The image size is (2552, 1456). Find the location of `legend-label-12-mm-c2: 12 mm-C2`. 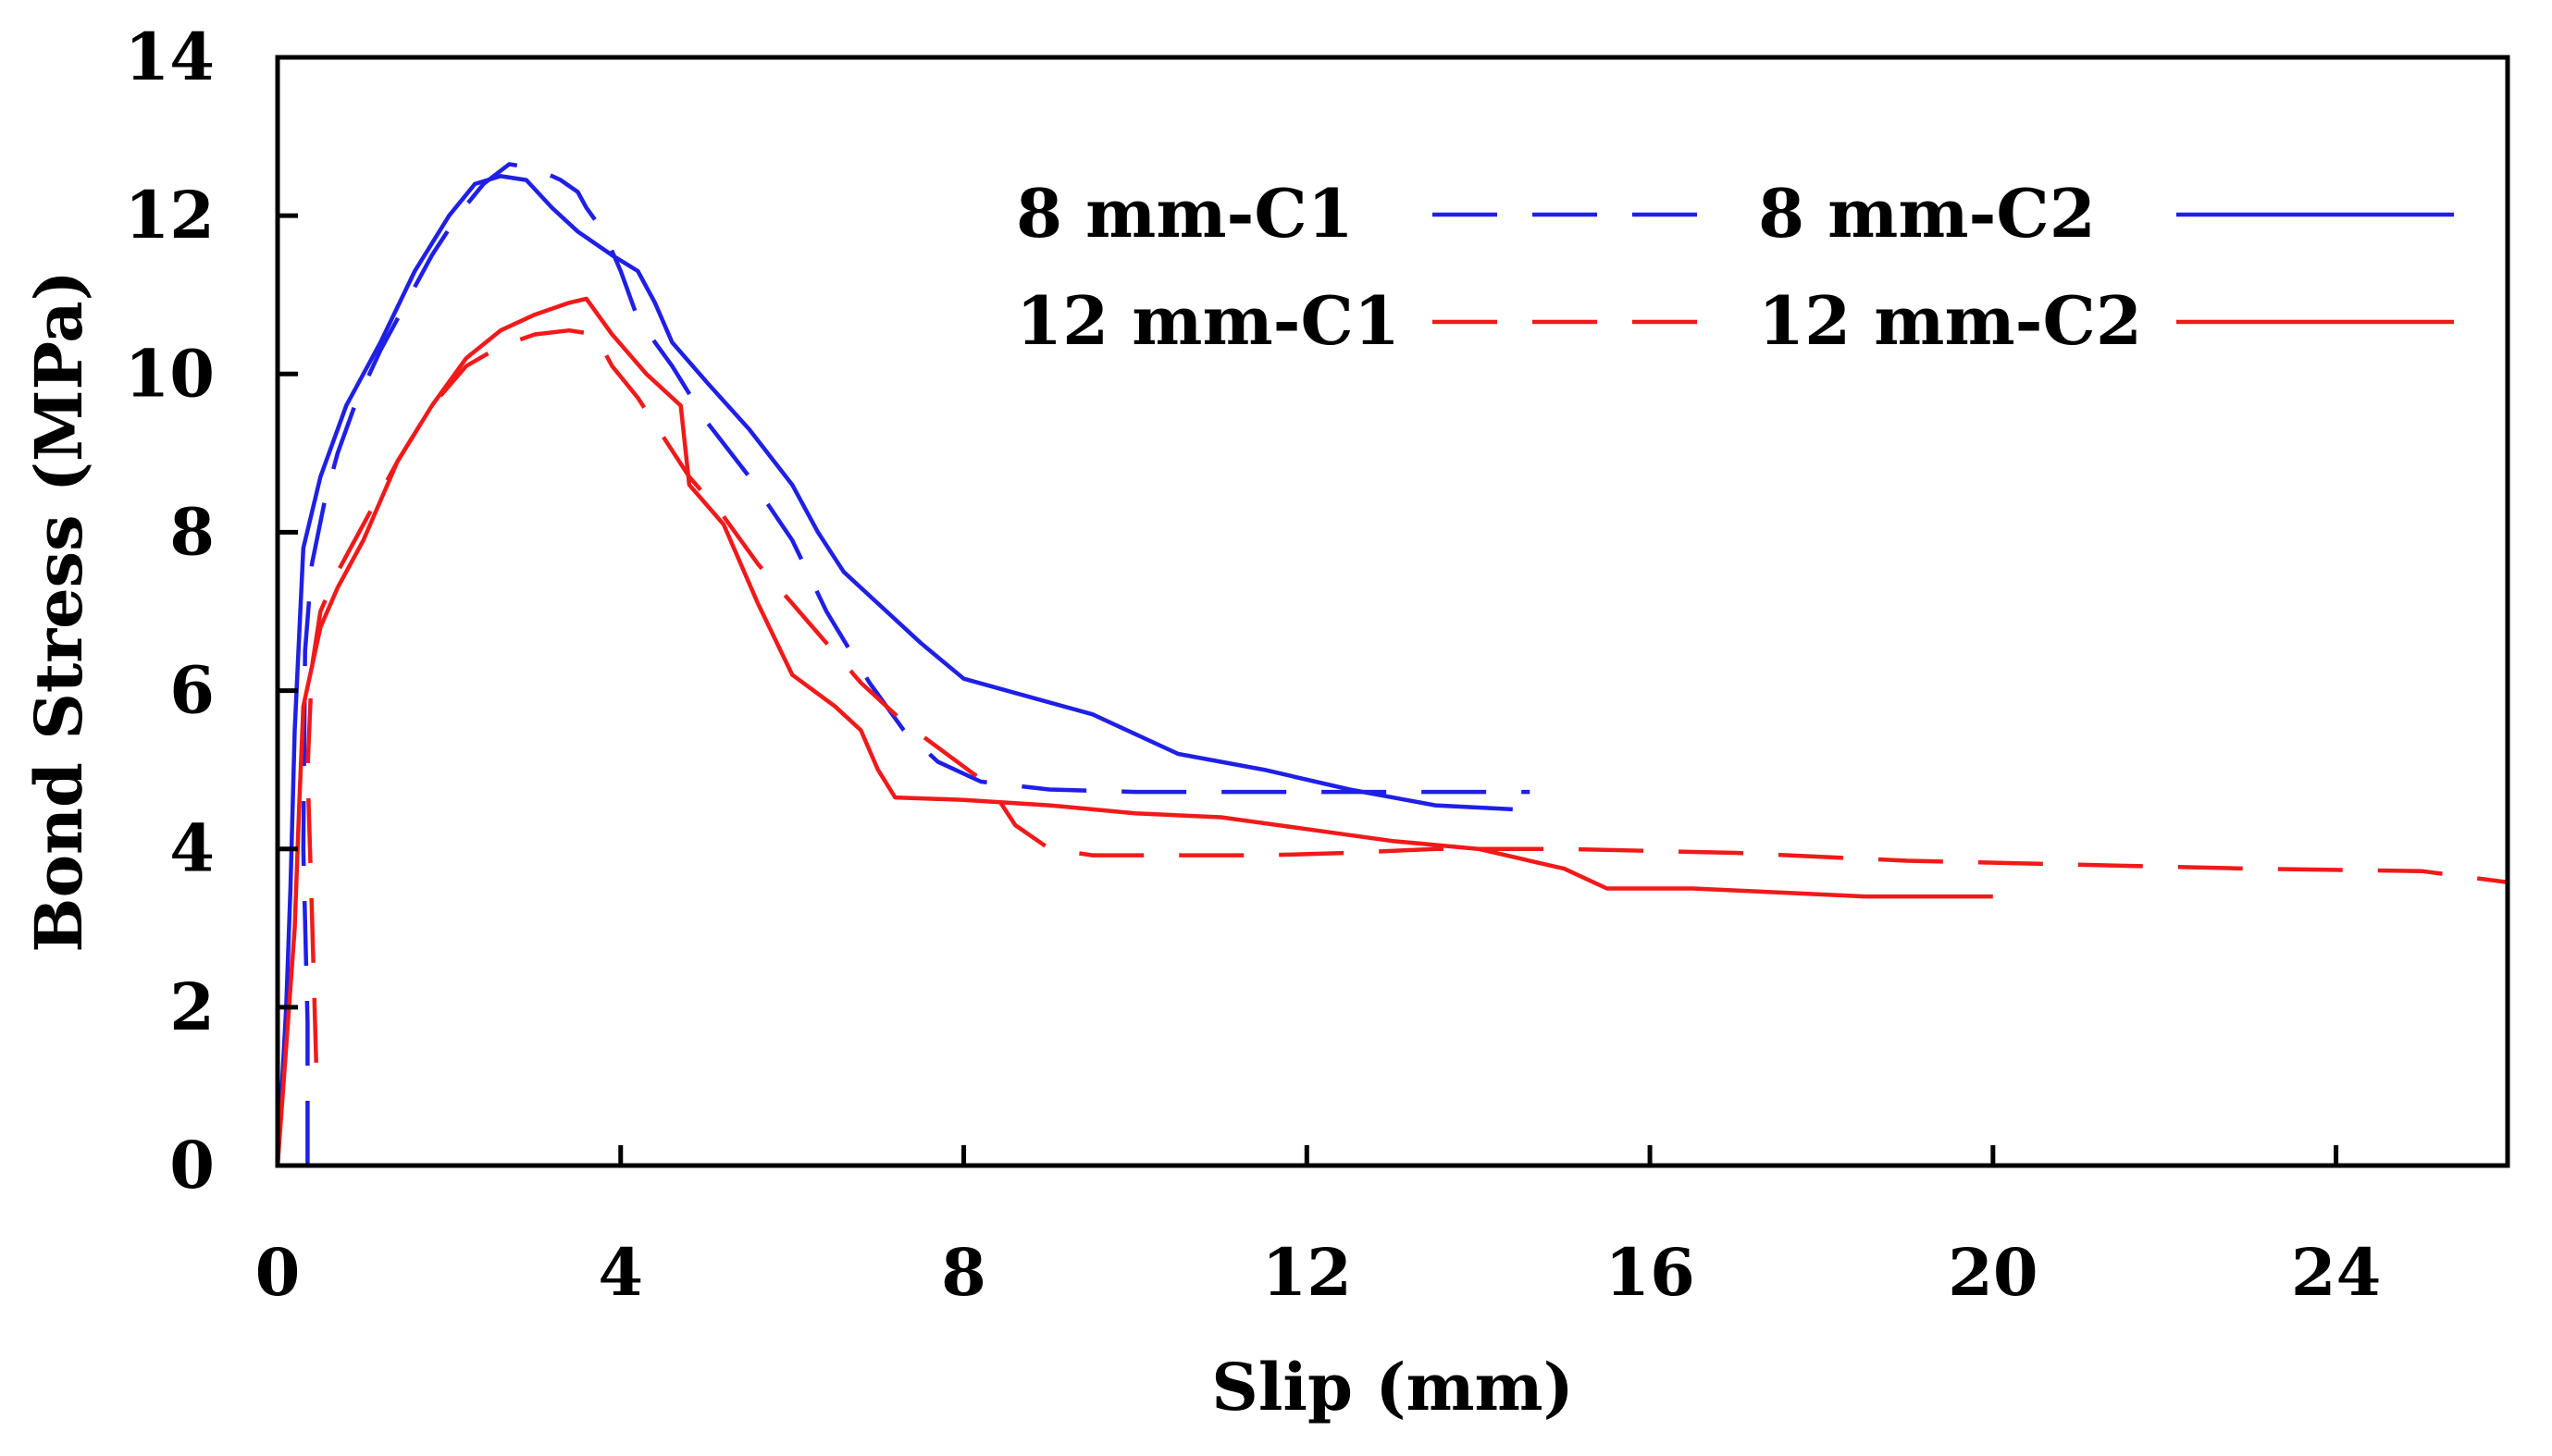

legend-label-12-mm-c2: 12 mm-C2 is located at coordinates (1950, 320).